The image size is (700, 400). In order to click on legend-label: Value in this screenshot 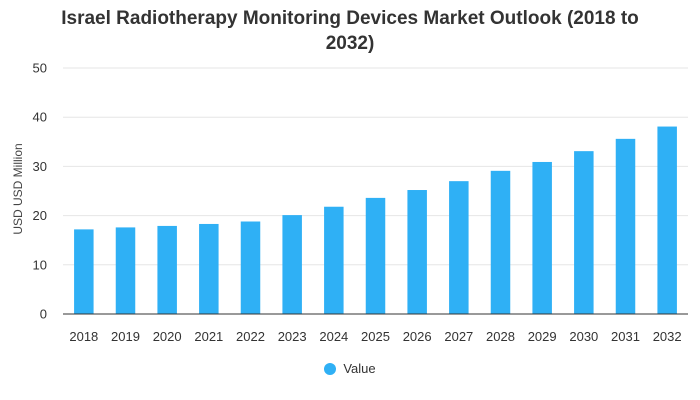, I will do `click(359, 368)`.